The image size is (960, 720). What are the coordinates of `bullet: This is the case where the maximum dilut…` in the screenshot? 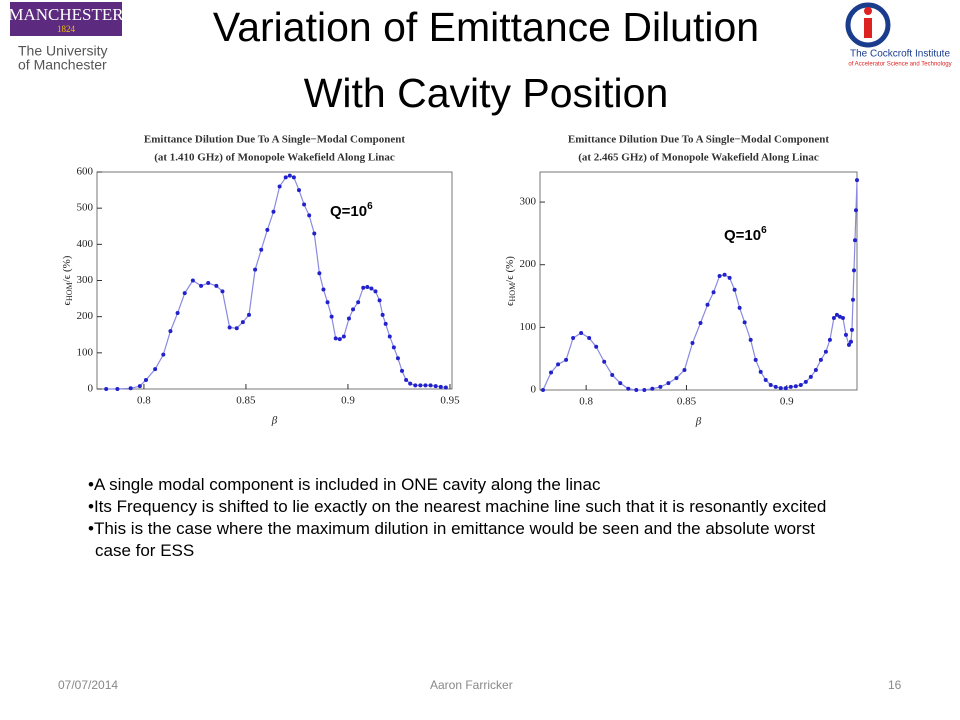 It's located at (468, 540).